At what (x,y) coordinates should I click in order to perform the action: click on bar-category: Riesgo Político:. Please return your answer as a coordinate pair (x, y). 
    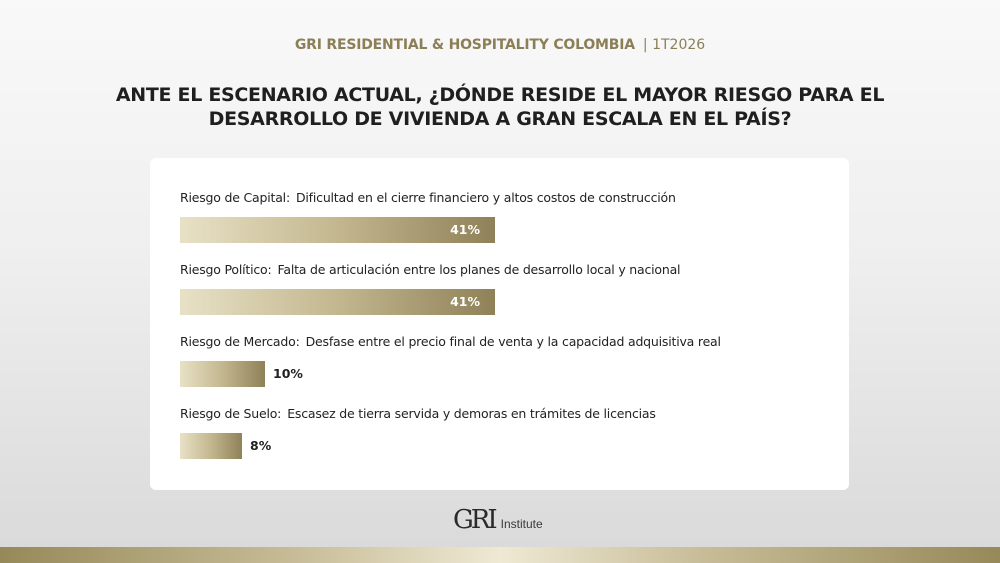
    Looking at the image, I should click on (226, 269).